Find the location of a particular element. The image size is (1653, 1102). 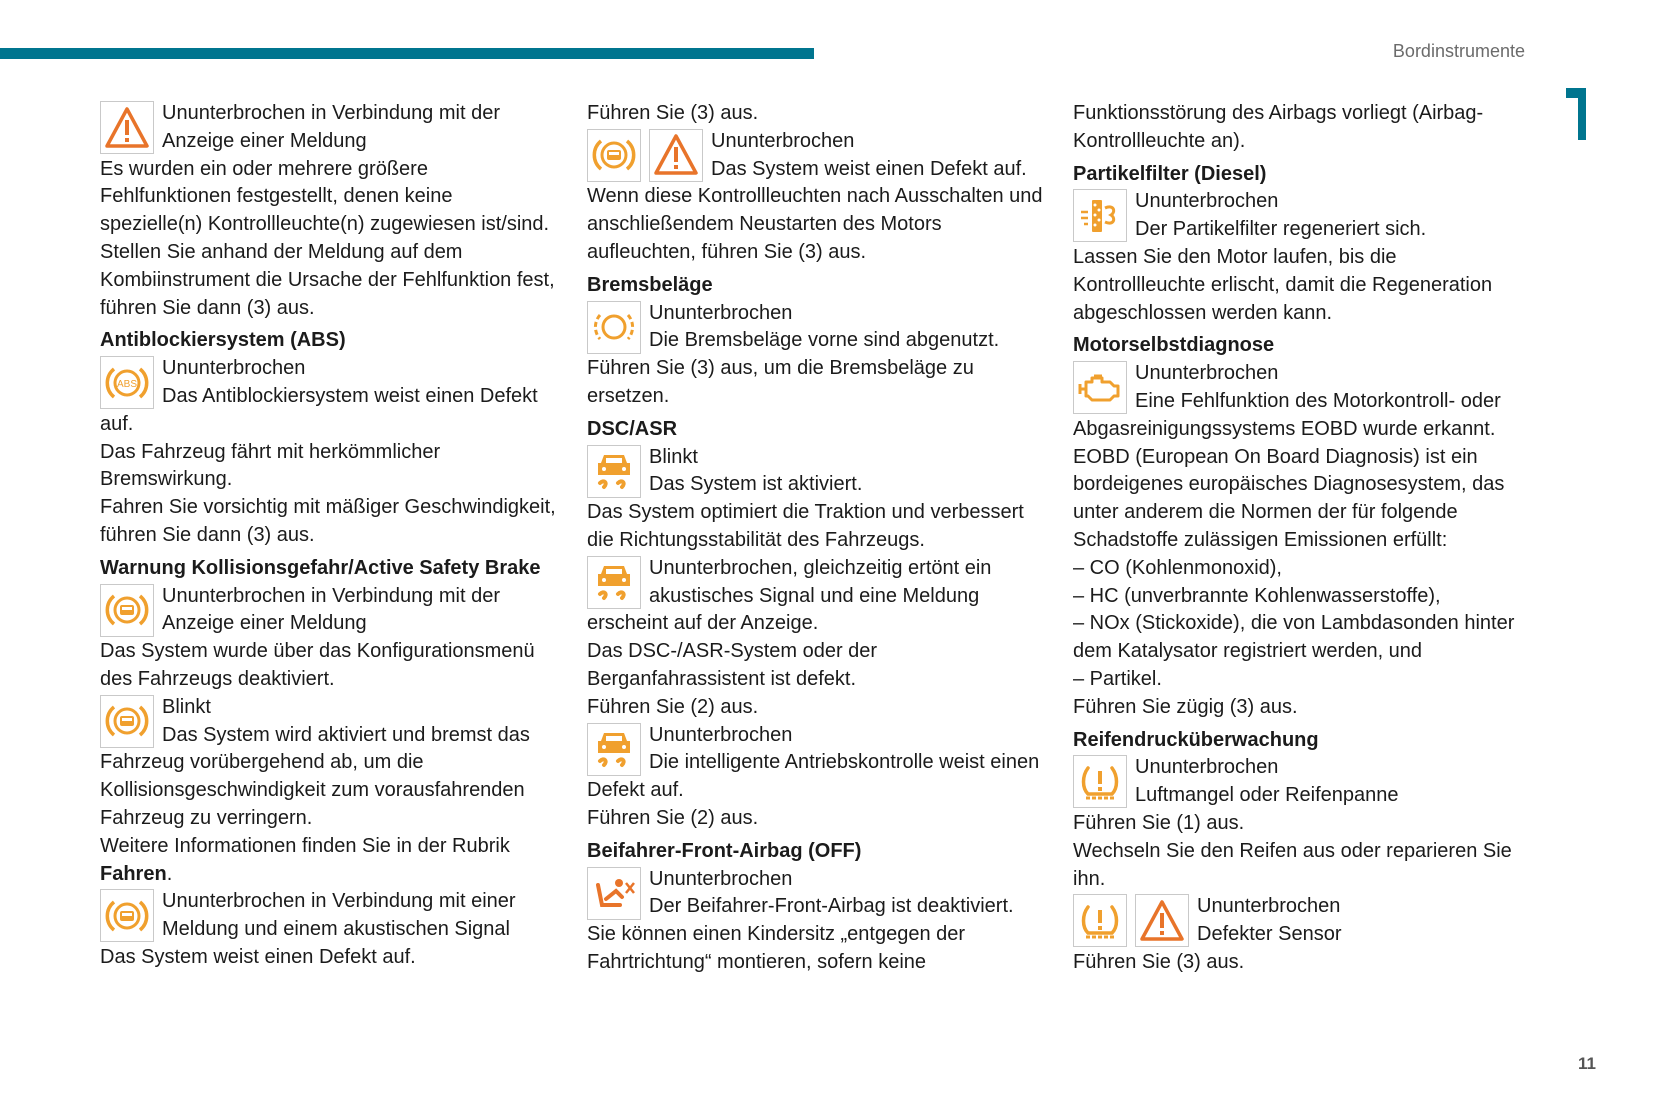

warning-light-entry: Blinkt Das System ist aktiviert. is located at coordinates (816, 472).